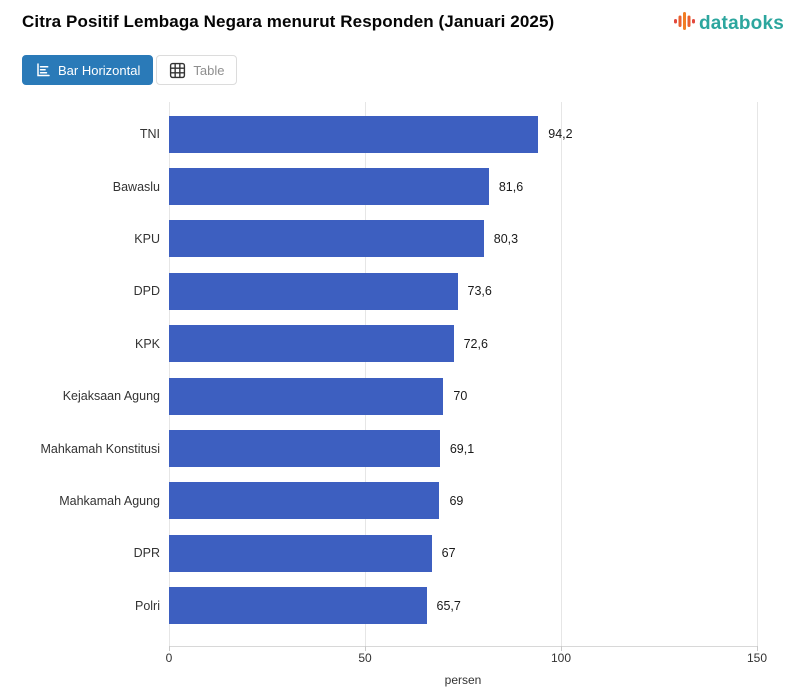  Describe the element at coordinates (448, 553) in the screenshot. I see `value-label: 67` at that location.